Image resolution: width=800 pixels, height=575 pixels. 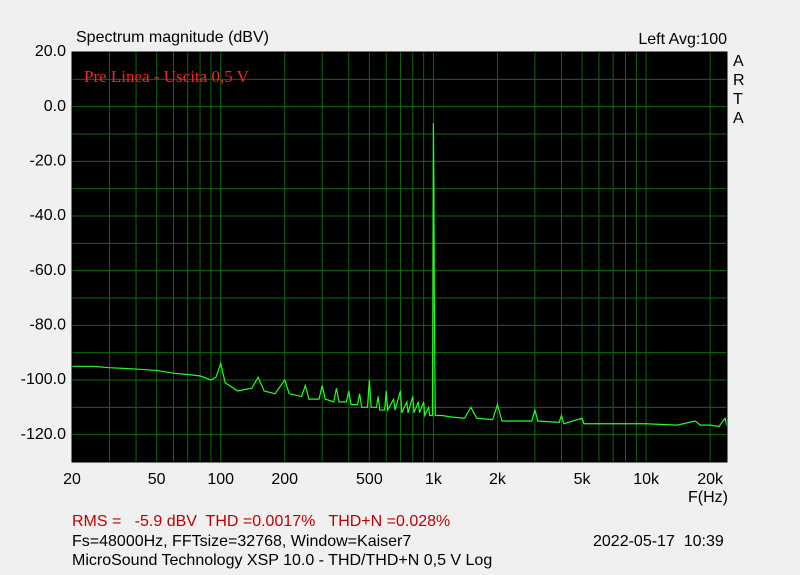 I want to click on x-tick-label: 20k, so click(x=710, y=479).